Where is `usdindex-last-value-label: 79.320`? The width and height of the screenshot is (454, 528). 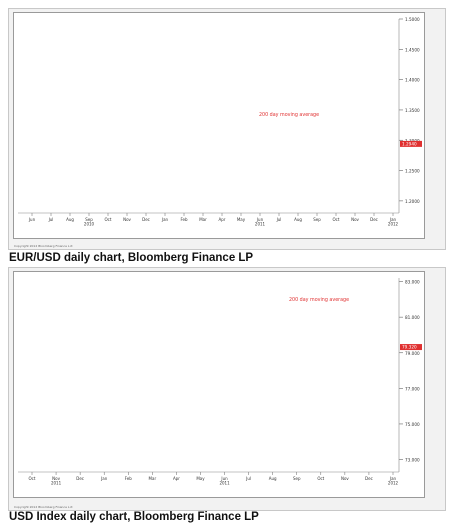 usdindex-last-value-label: 79.320 is located at coordinates (409, 347).